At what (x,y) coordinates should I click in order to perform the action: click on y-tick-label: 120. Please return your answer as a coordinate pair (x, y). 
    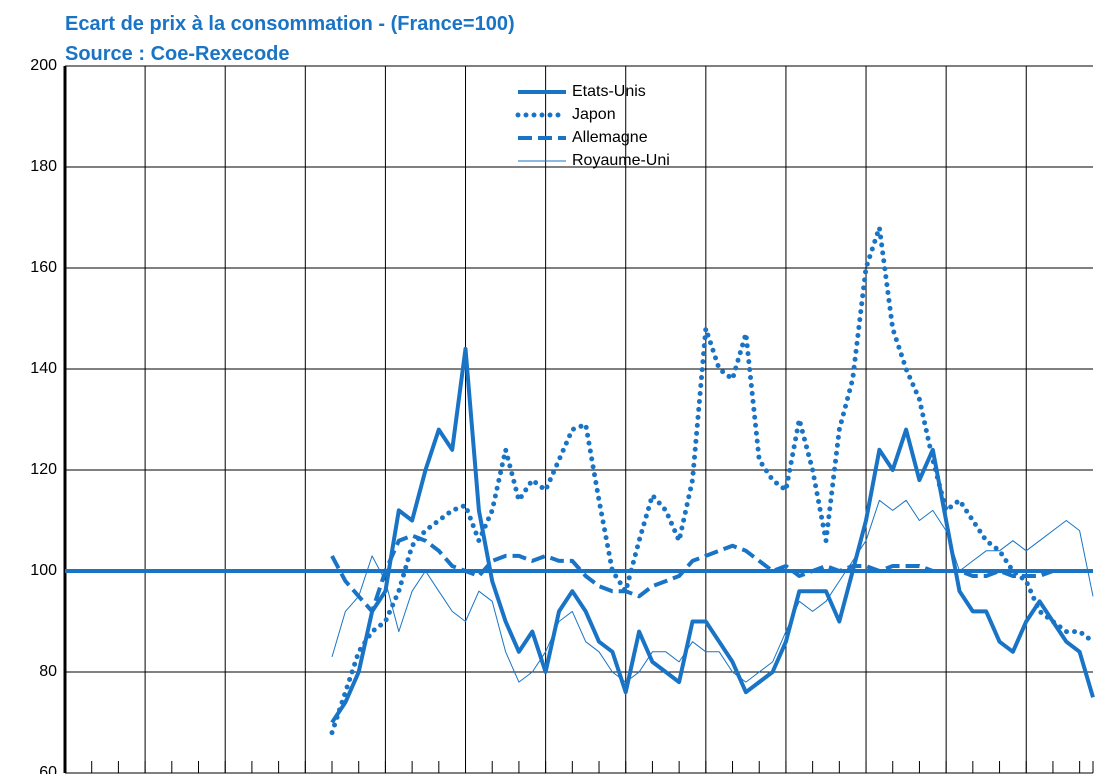
    Looking at the image, I should click on (43, 469).